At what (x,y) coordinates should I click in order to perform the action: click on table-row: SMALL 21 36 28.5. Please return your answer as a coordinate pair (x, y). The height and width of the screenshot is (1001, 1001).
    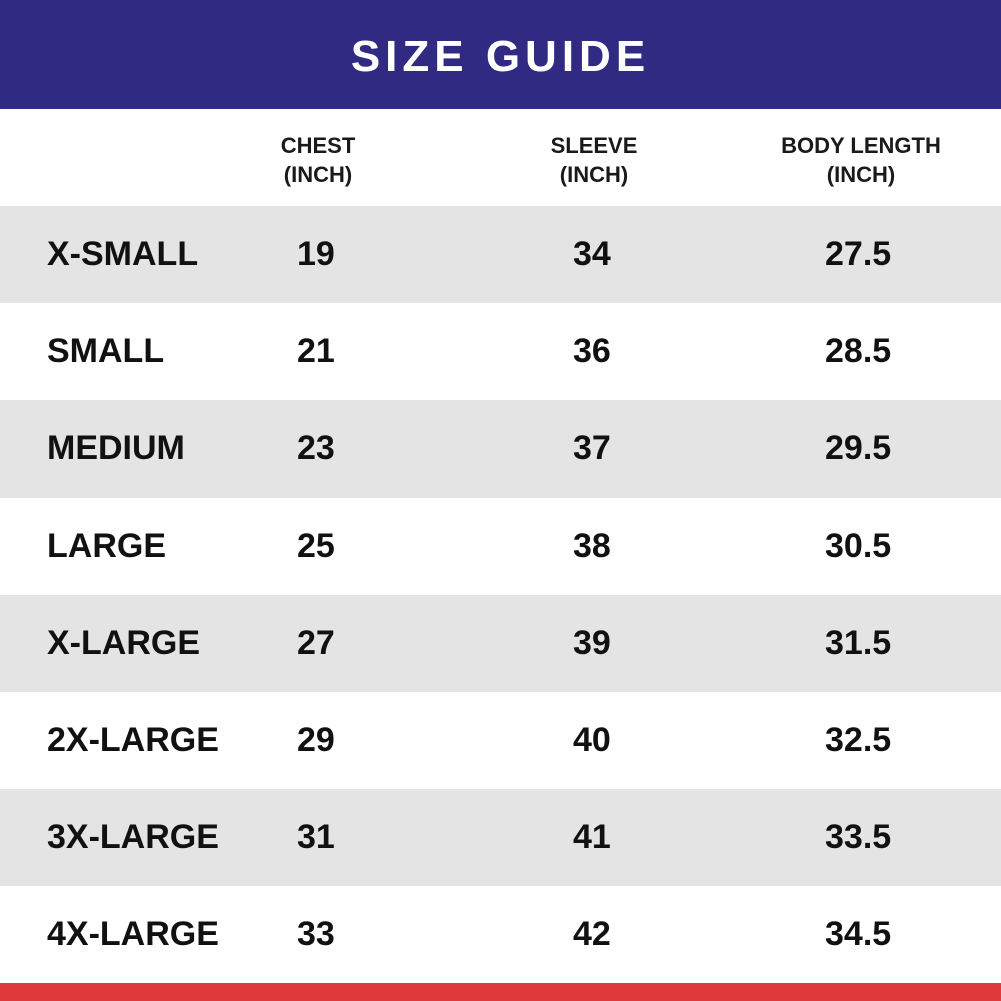
    Looking at the image, I should click on (500, 352).